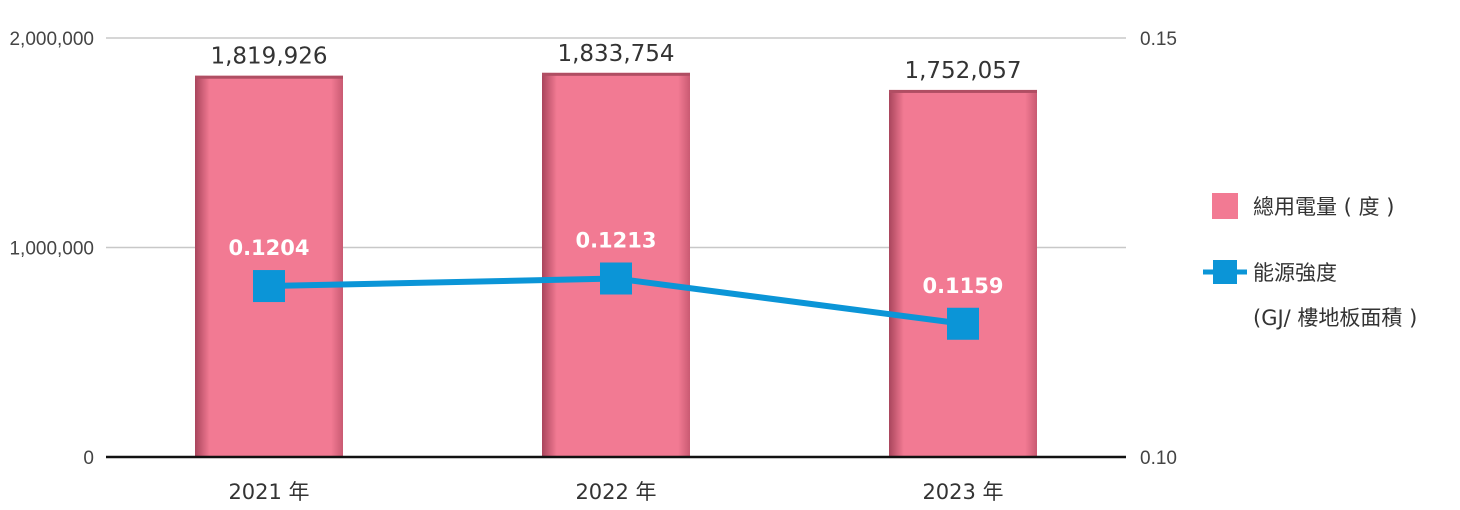 This screenshot has width=1460, height=510. Describe the element at coordinates (615, 492) in the screenshot. I see `x-tick-label: 2022 年` at that location.